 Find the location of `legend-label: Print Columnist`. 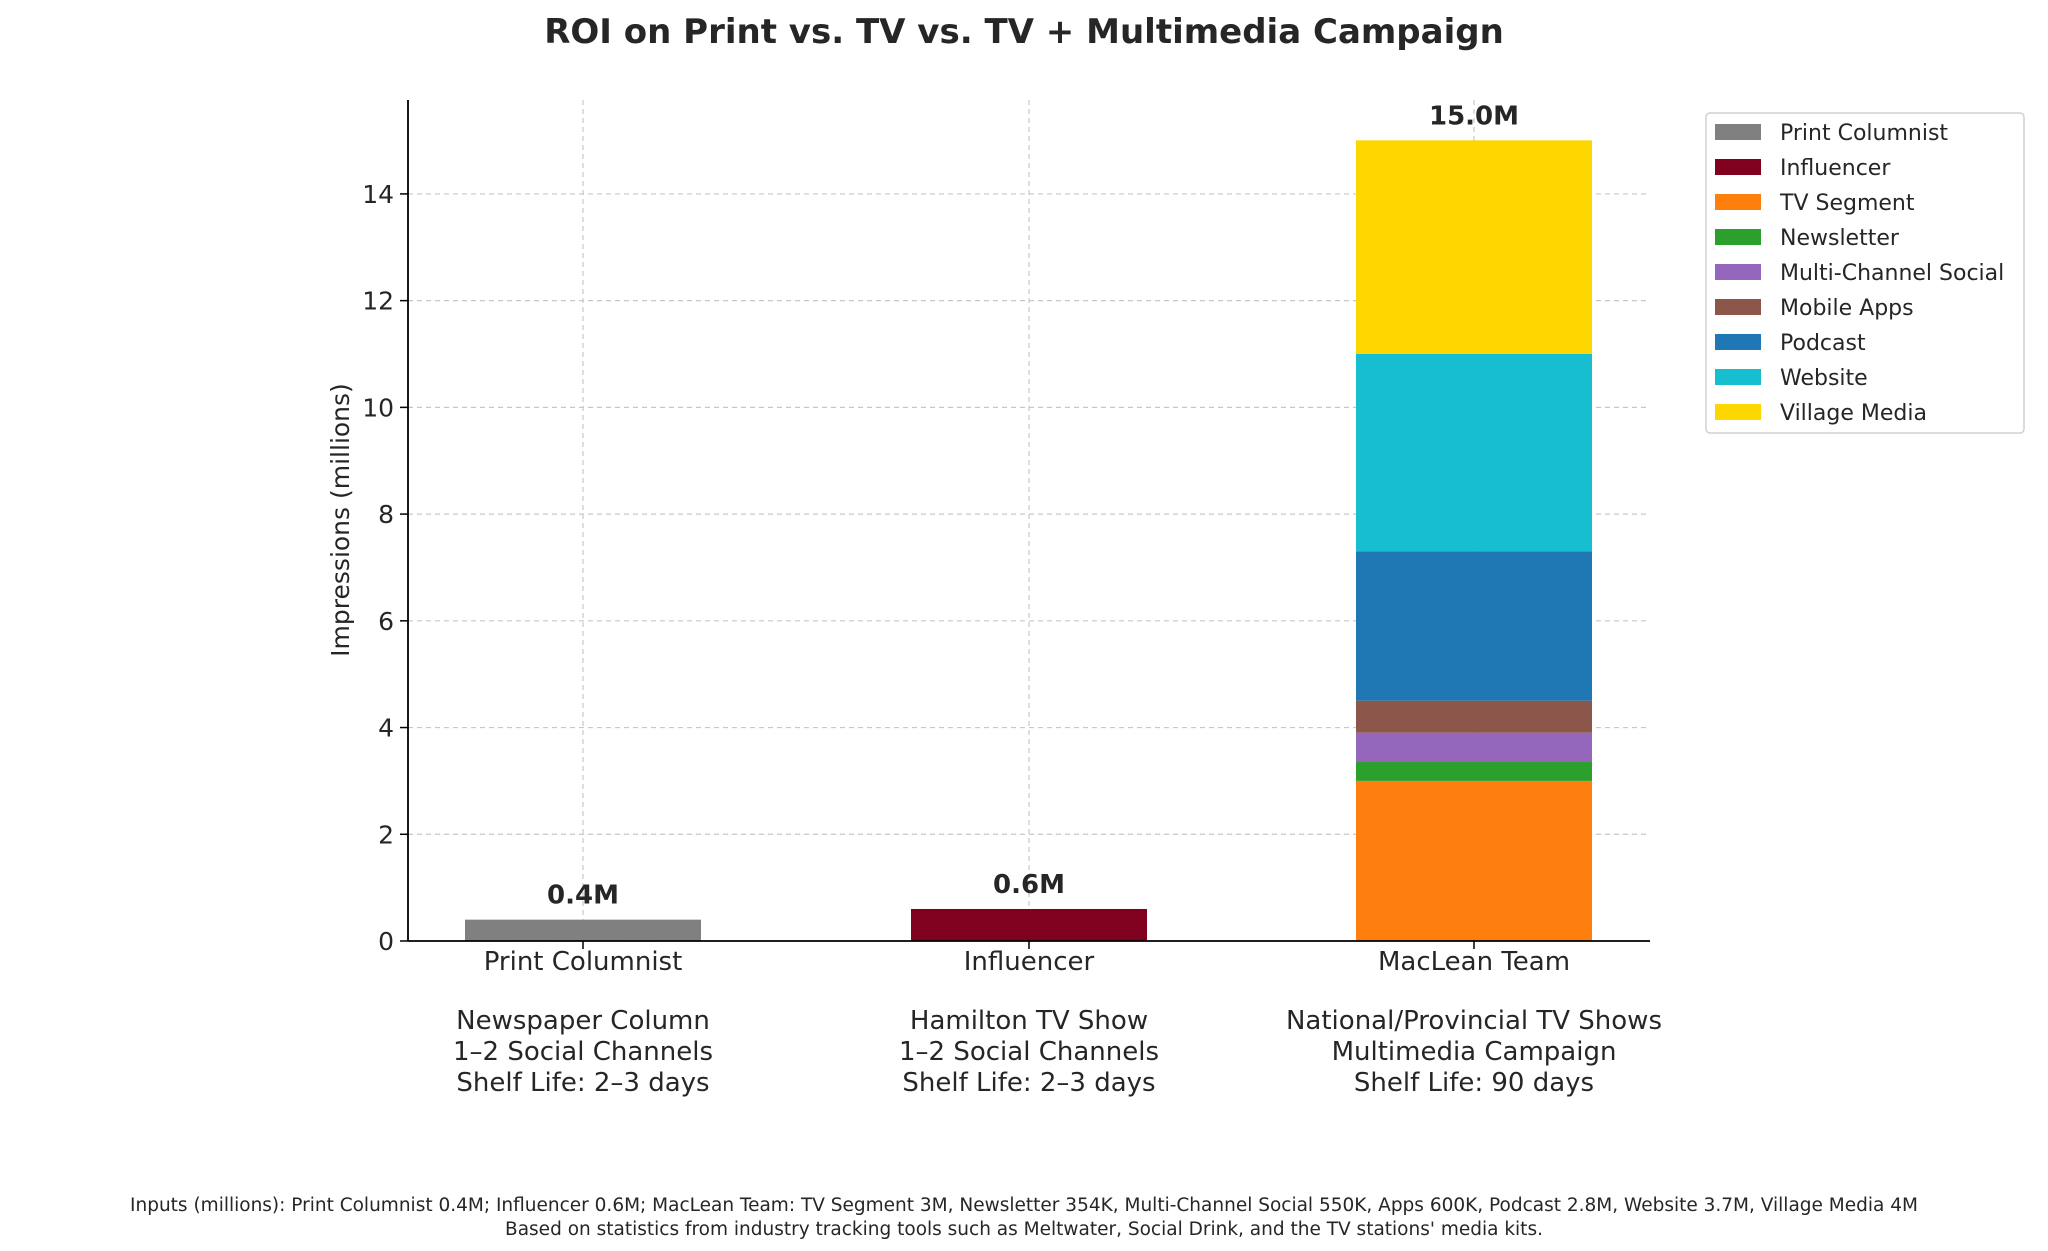

legend-label: Print Columnist is located at coordinates (1864, 133).